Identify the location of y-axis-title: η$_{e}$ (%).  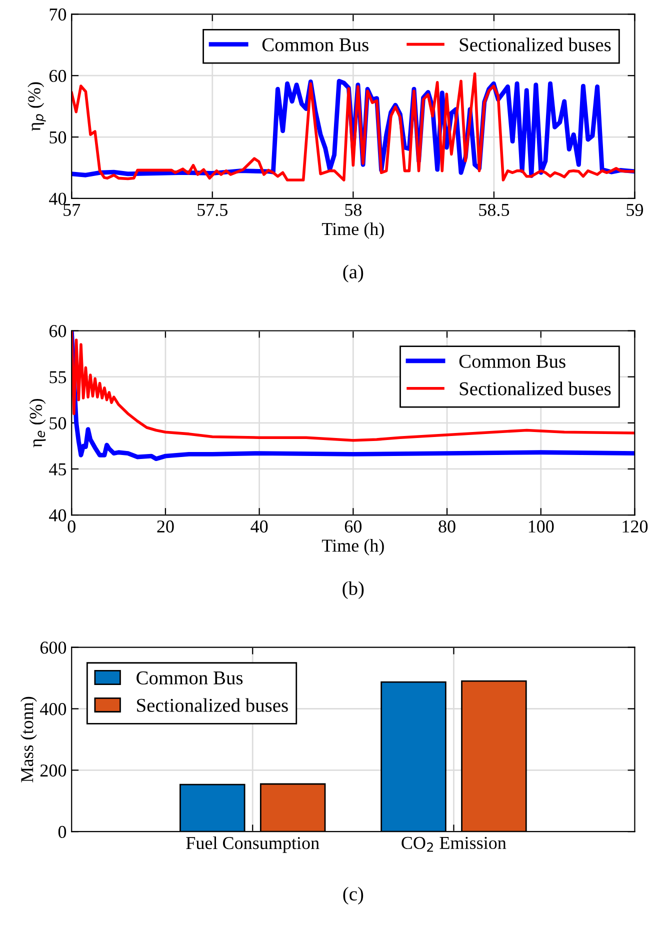
(37, 423).